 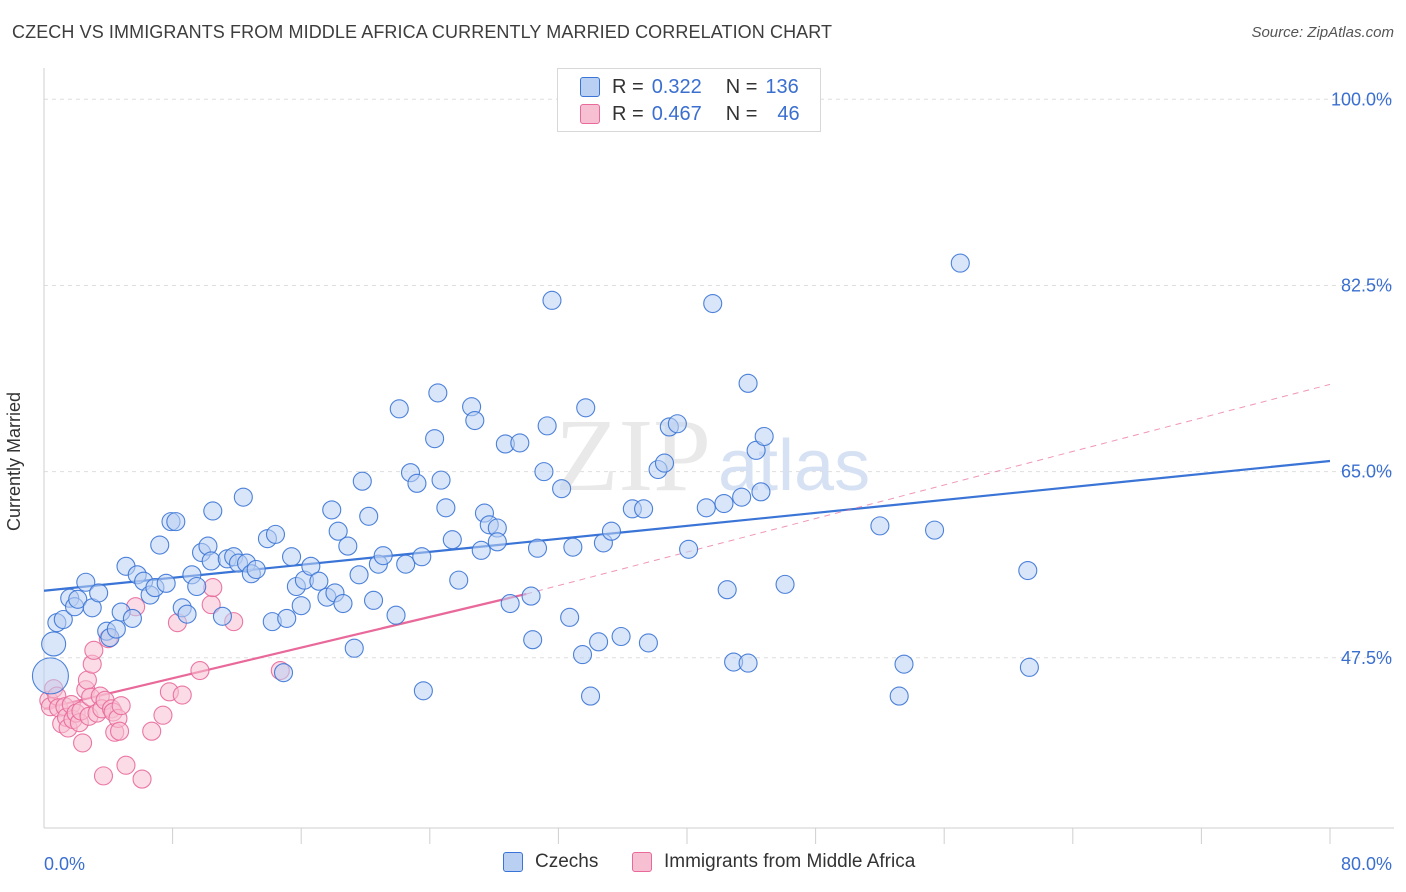 I want to click on legend-item-africa: Immigrants from Middle Africa, so click(x=773, y=862).